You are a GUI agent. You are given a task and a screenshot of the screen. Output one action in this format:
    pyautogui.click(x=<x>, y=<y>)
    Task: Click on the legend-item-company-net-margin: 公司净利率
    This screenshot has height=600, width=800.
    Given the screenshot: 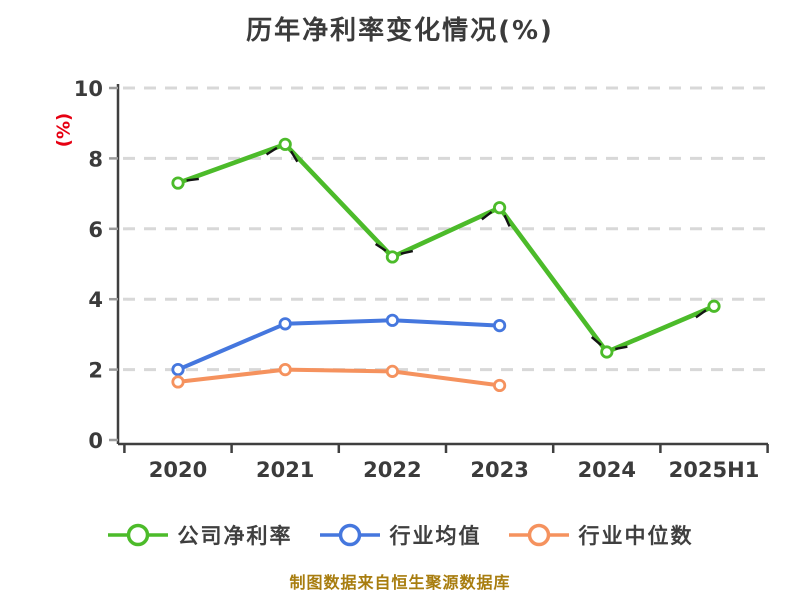 What is the action you would take?
    pyautogui.click(x=200, y=535)
    